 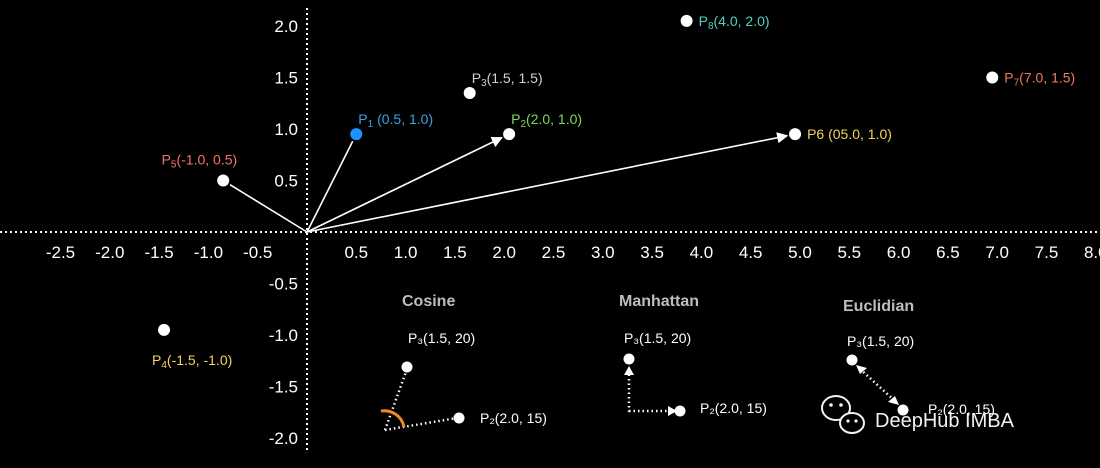 What do you see at coordinates (330, 186) in the screenshot?
I see `vector-p1` at bounding box center [330, 186].